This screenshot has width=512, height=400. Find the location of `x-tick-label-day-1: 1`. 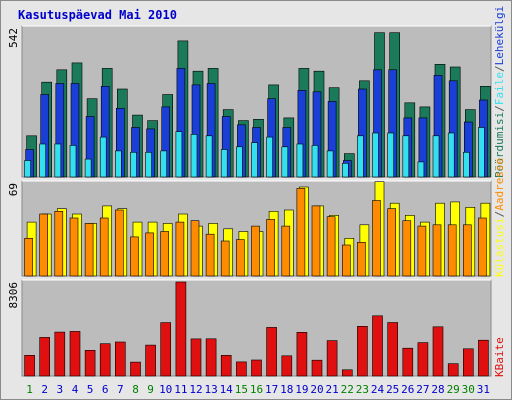

x-tick-label-day-1: 1 is located at coordinates (29, 389).